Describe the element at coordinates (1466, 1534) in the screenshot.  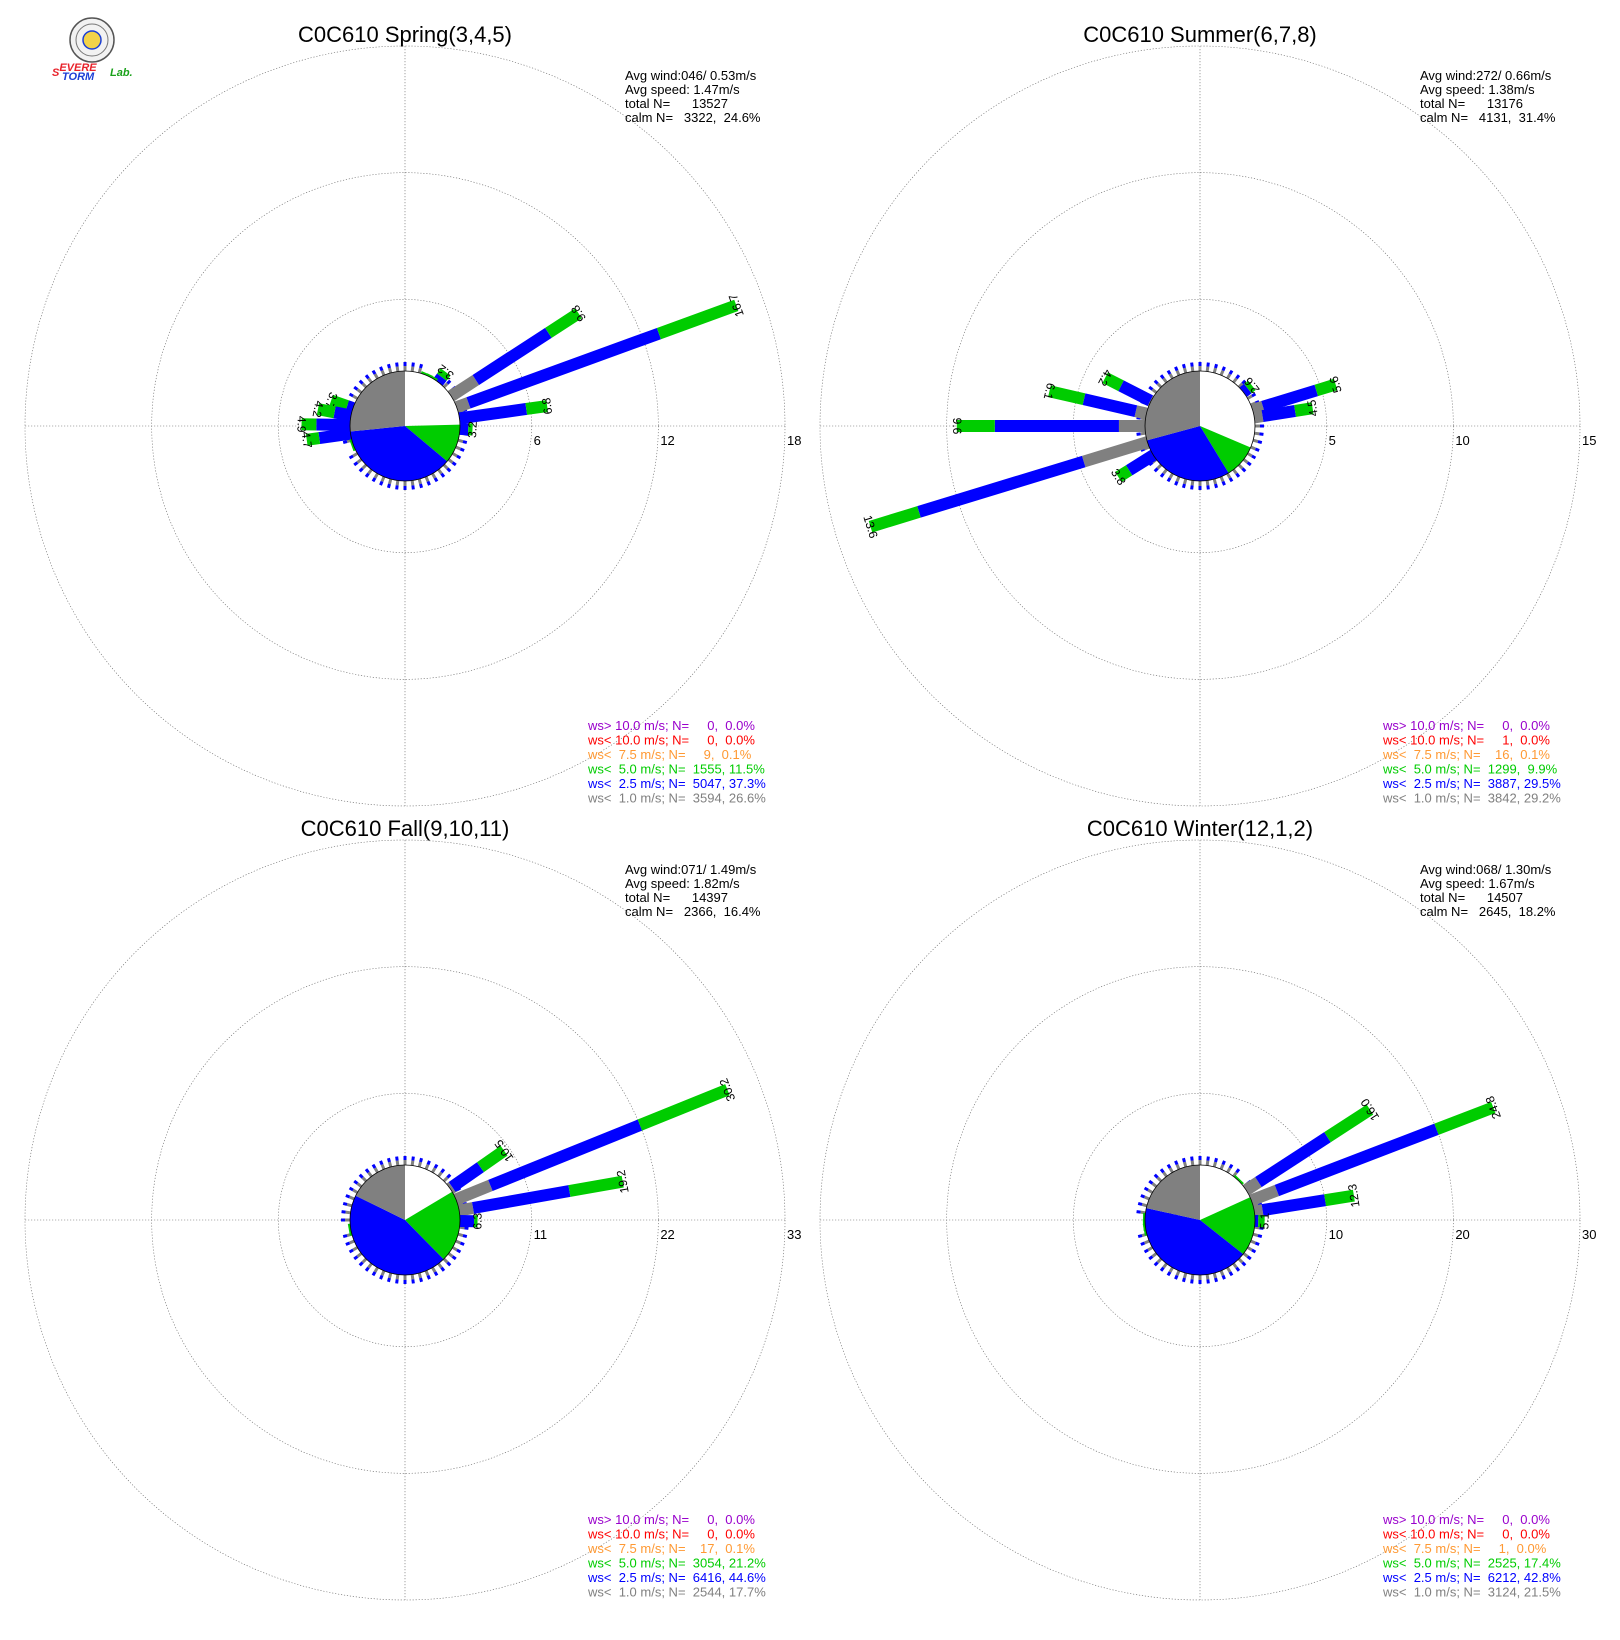
I see `legend-entry: ws< 10.0 m/s; N= 0, 0.0%` at that location.